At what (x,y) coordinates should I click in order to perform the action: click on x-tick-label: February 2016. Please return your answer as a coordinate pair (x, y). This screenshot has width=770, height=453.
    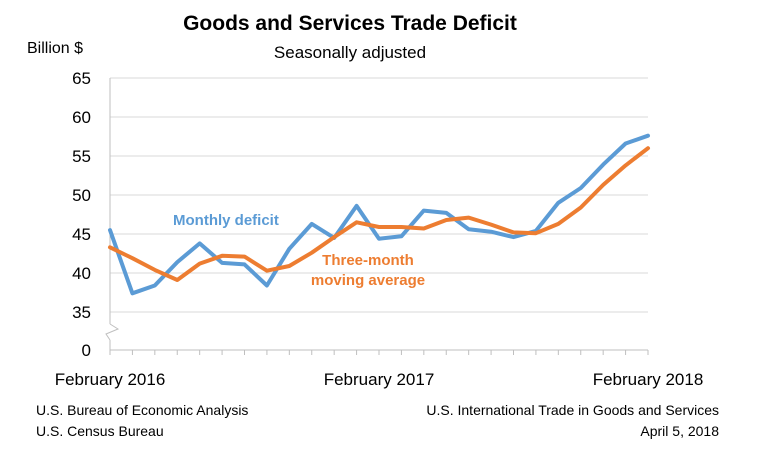
    Looking at the image, I should click on (110, 379).